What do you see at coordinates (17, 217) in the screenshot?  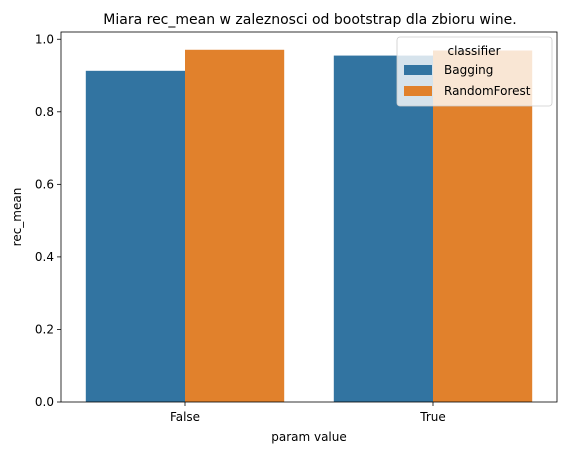 I see `y-axis-label: rec_mean` at bounding box center [17, 217].